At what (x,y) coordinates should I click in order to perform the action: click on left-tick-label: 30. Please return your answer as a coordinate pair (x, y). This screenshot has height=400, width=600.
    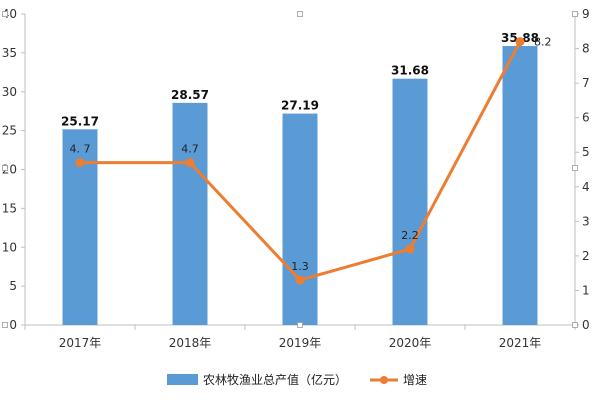
    Looking at the image, I should click on (9, 92).